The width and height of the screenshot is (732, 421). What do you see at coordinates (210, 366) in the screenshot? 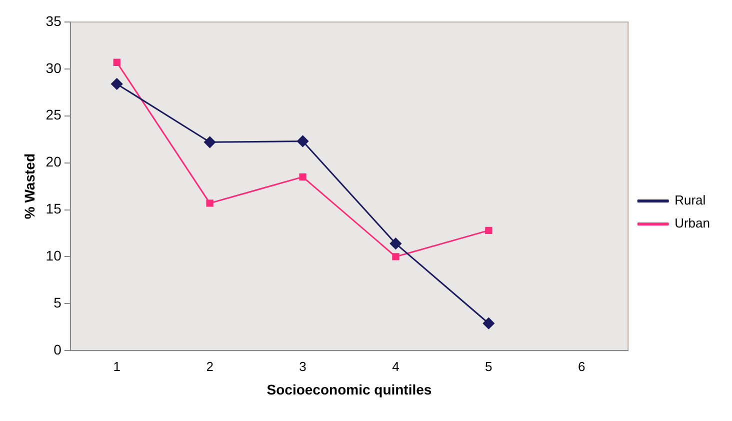
I see `x-tick-label: 2` at bounding box center [210, 366].